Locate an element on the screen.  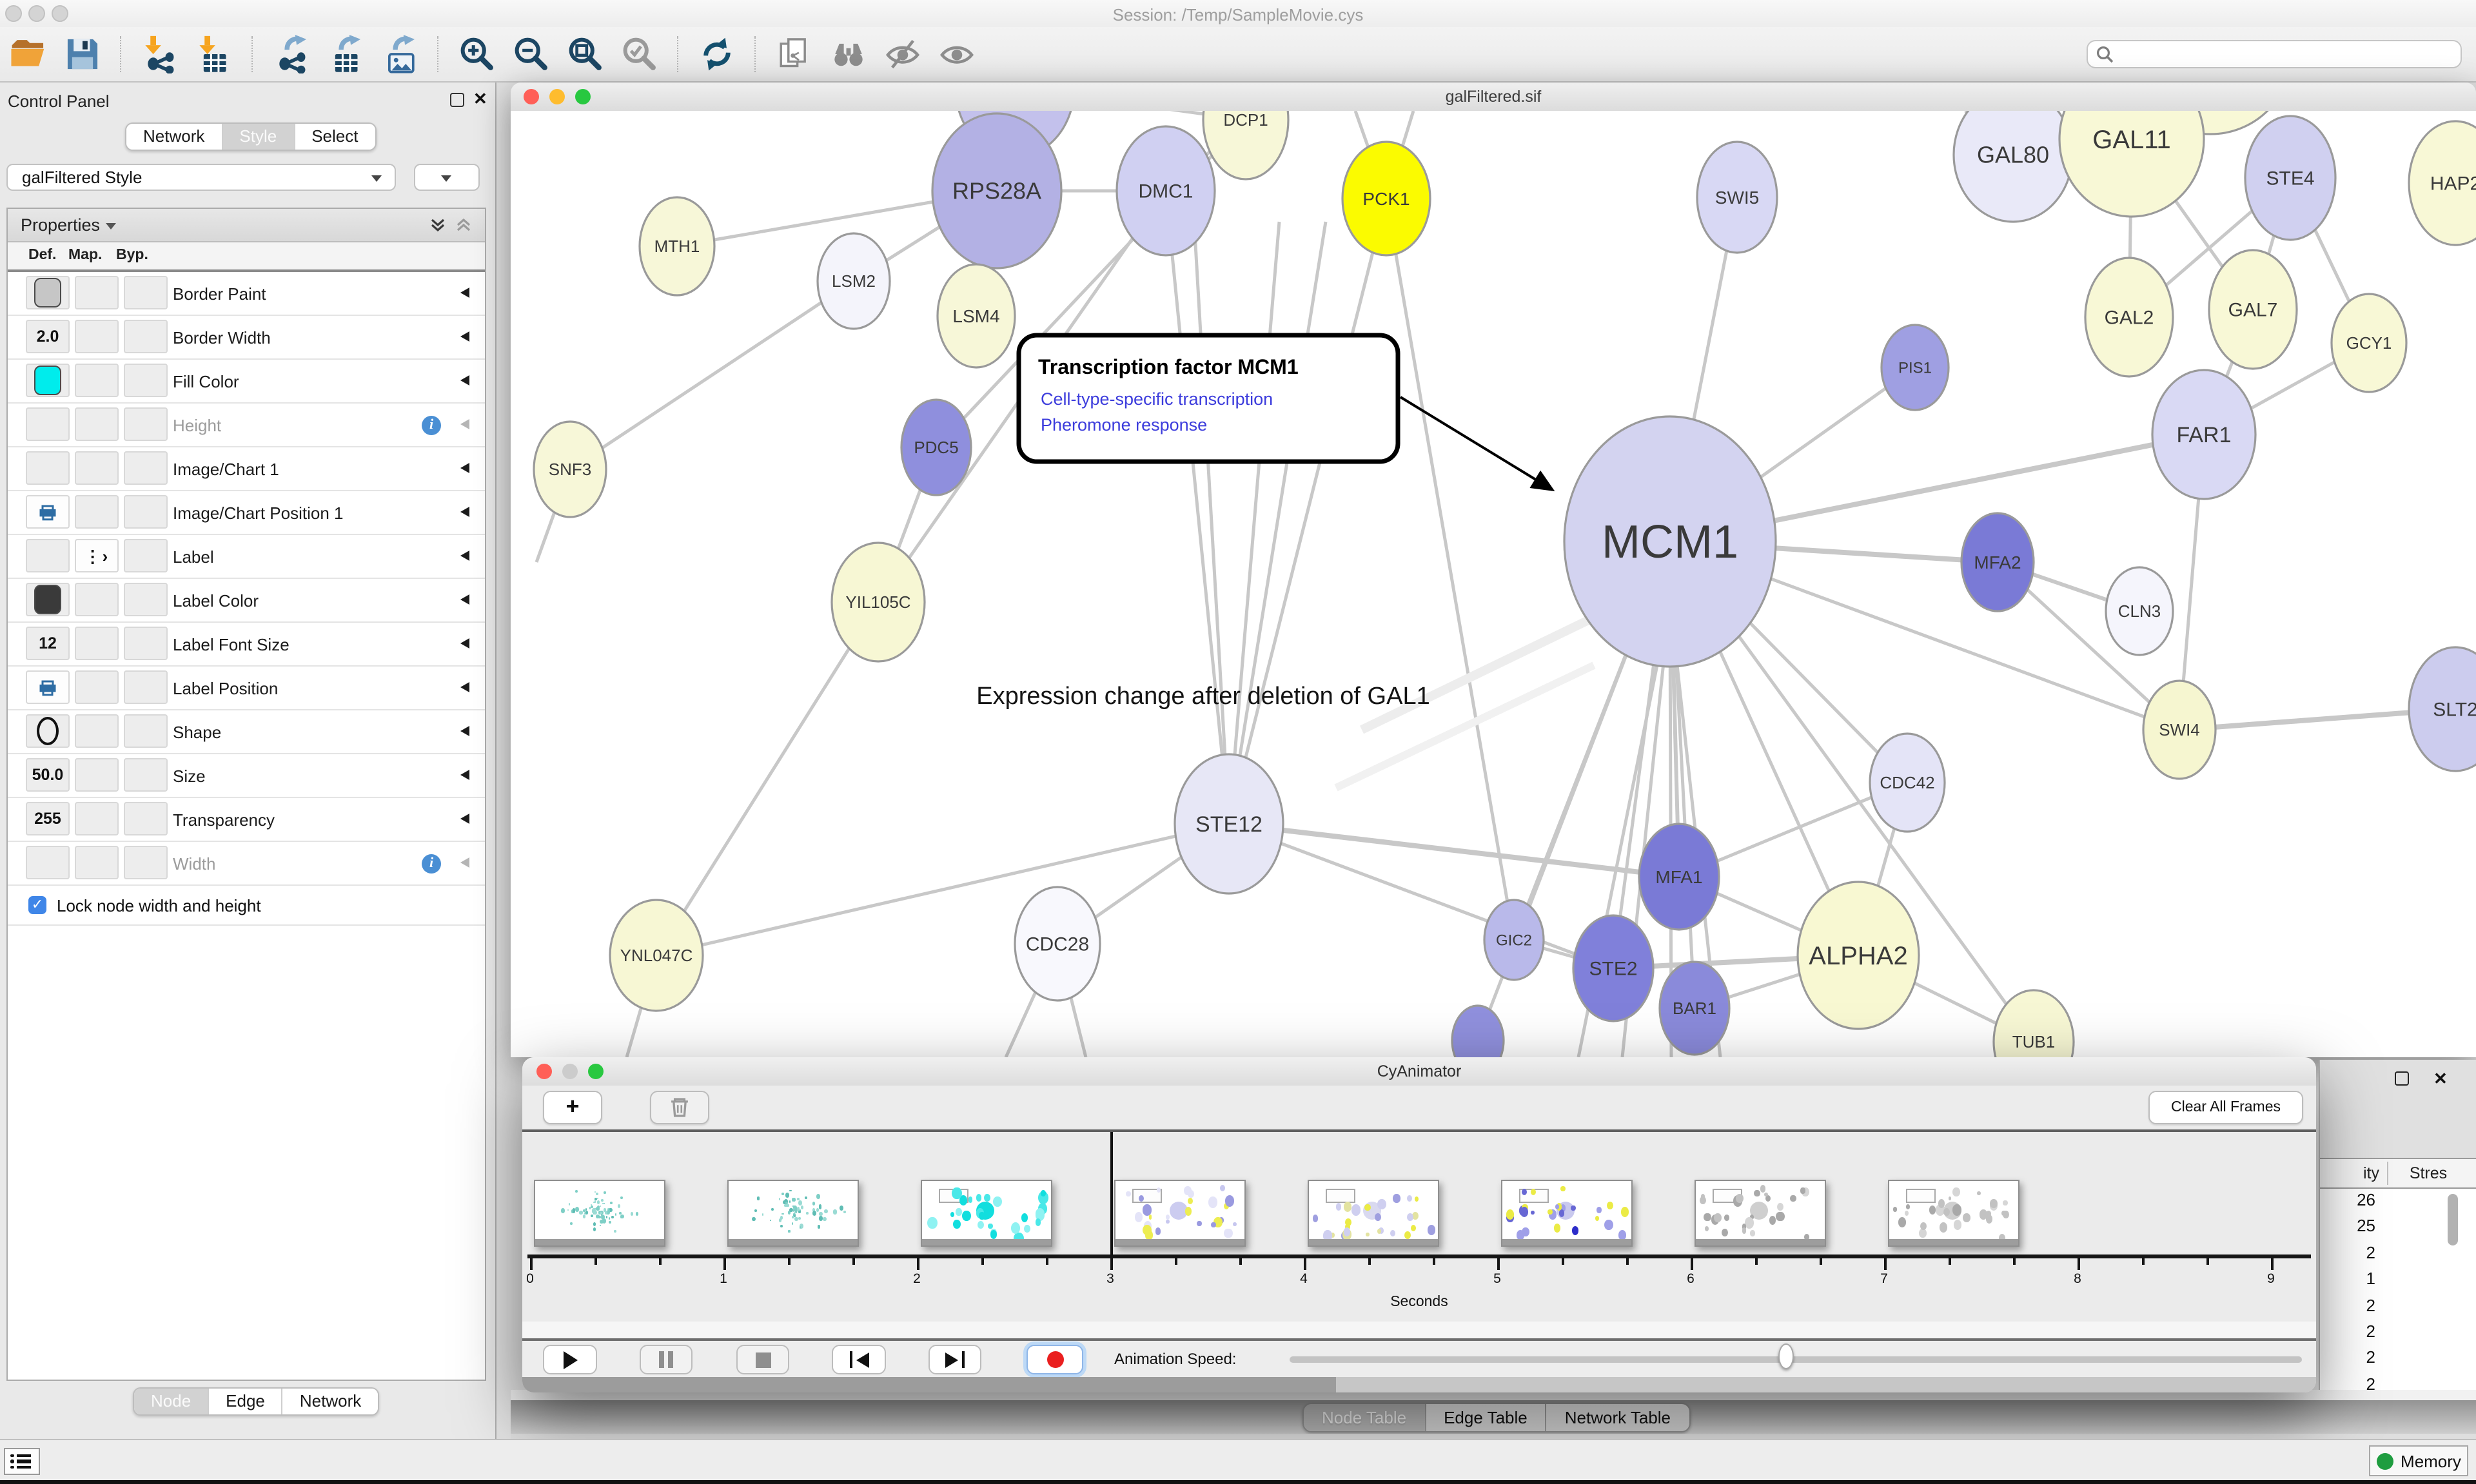
zoom-window-icon is located at coordinates (60, 13).